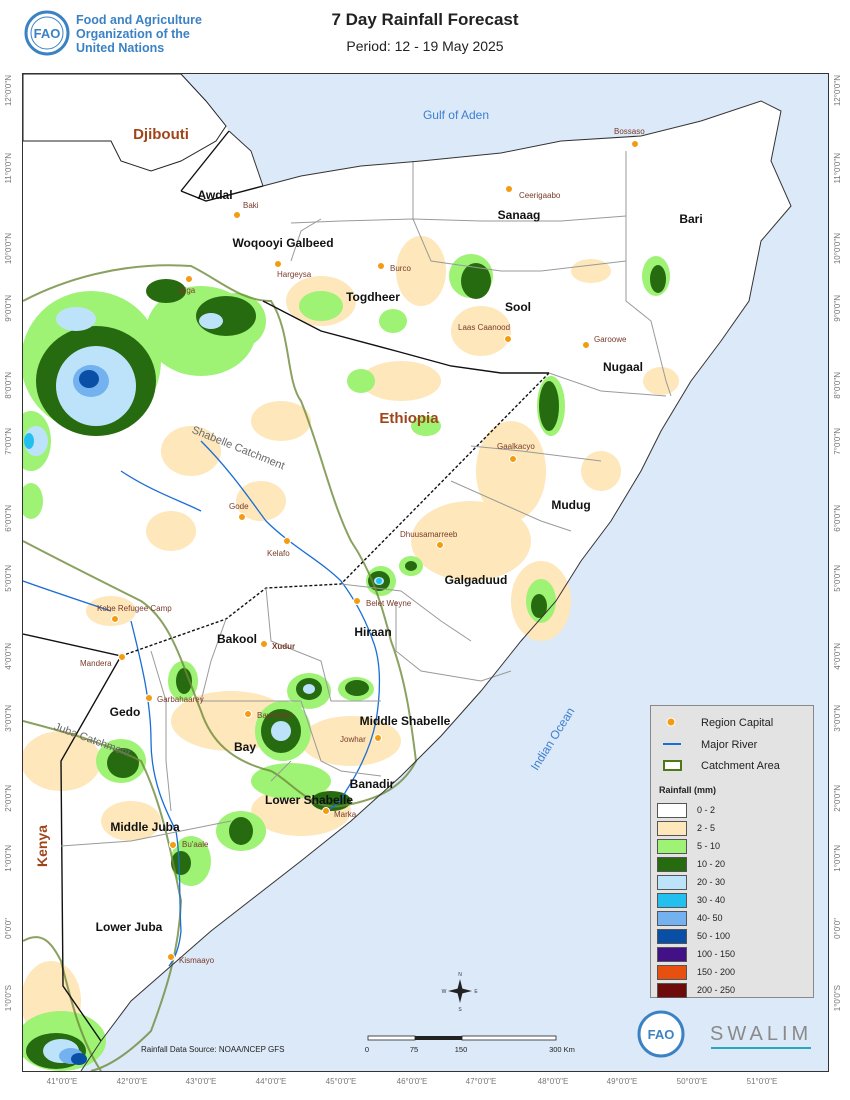 Image resolution: width=850 pixels, height=1100 pixels. Describe the element at coordinates (389, 603) in the screenshot. I see `svg-text: Belet Weyne` at that location.